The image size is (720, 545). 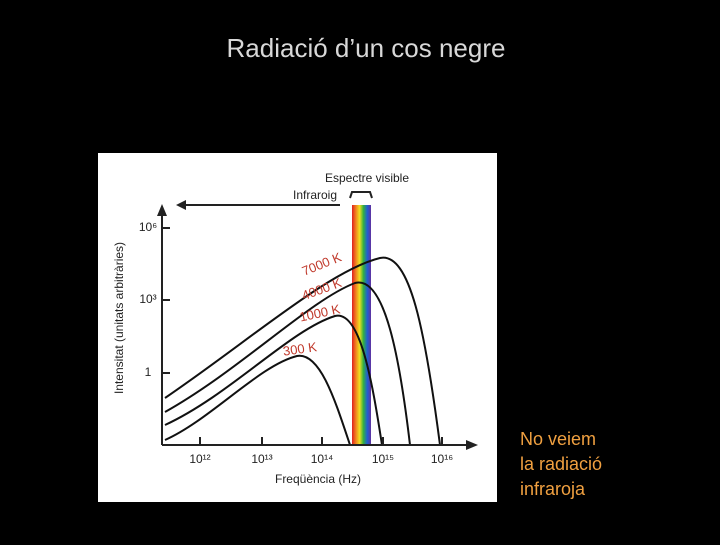 What do you see at coordinates (315, 195) in the screenshot?
I see `infrared-label: Infraroig` at bounding box center [315, 195].